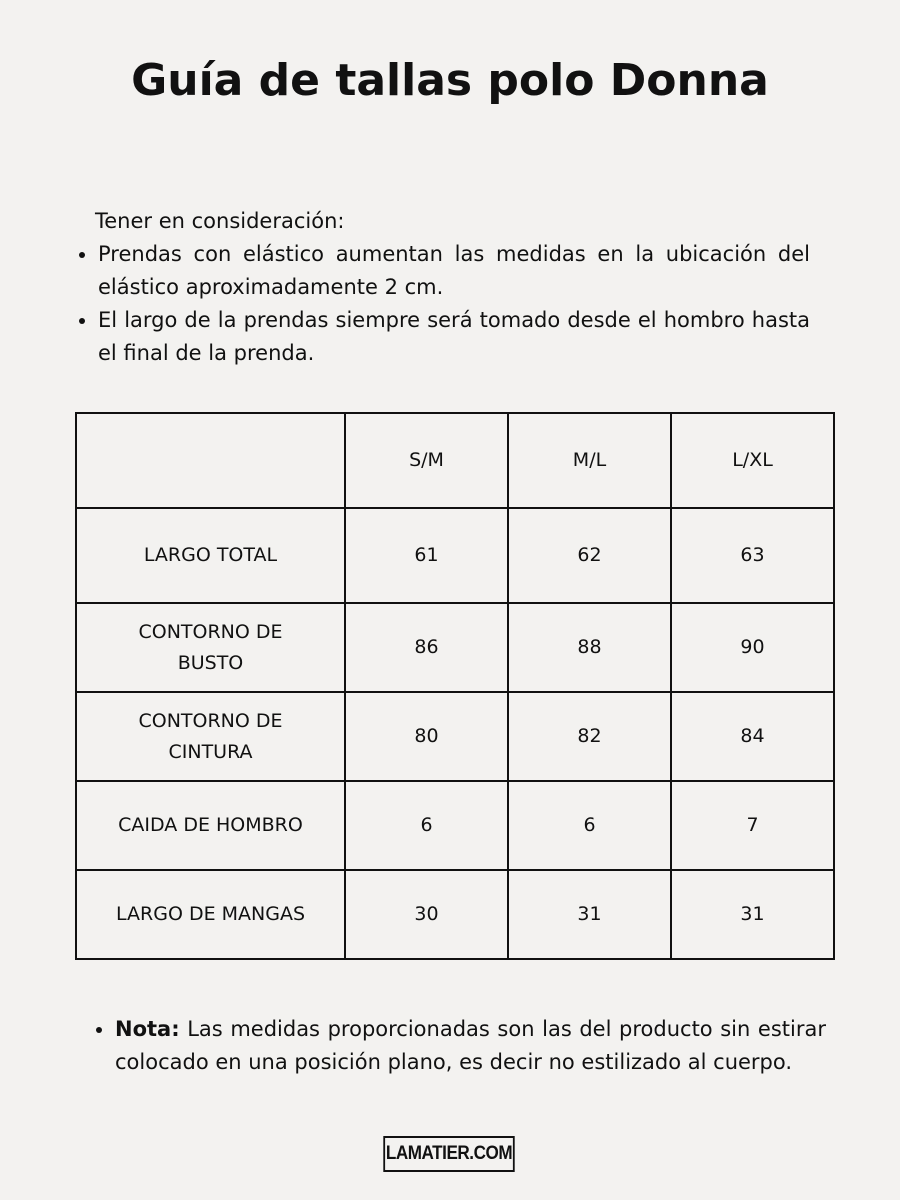 This screenshot has width=900, height=1200. What do you see at coordinates (752, 647) in the screenshot?
I see `cell: 90` at bounding box center [752, 647].